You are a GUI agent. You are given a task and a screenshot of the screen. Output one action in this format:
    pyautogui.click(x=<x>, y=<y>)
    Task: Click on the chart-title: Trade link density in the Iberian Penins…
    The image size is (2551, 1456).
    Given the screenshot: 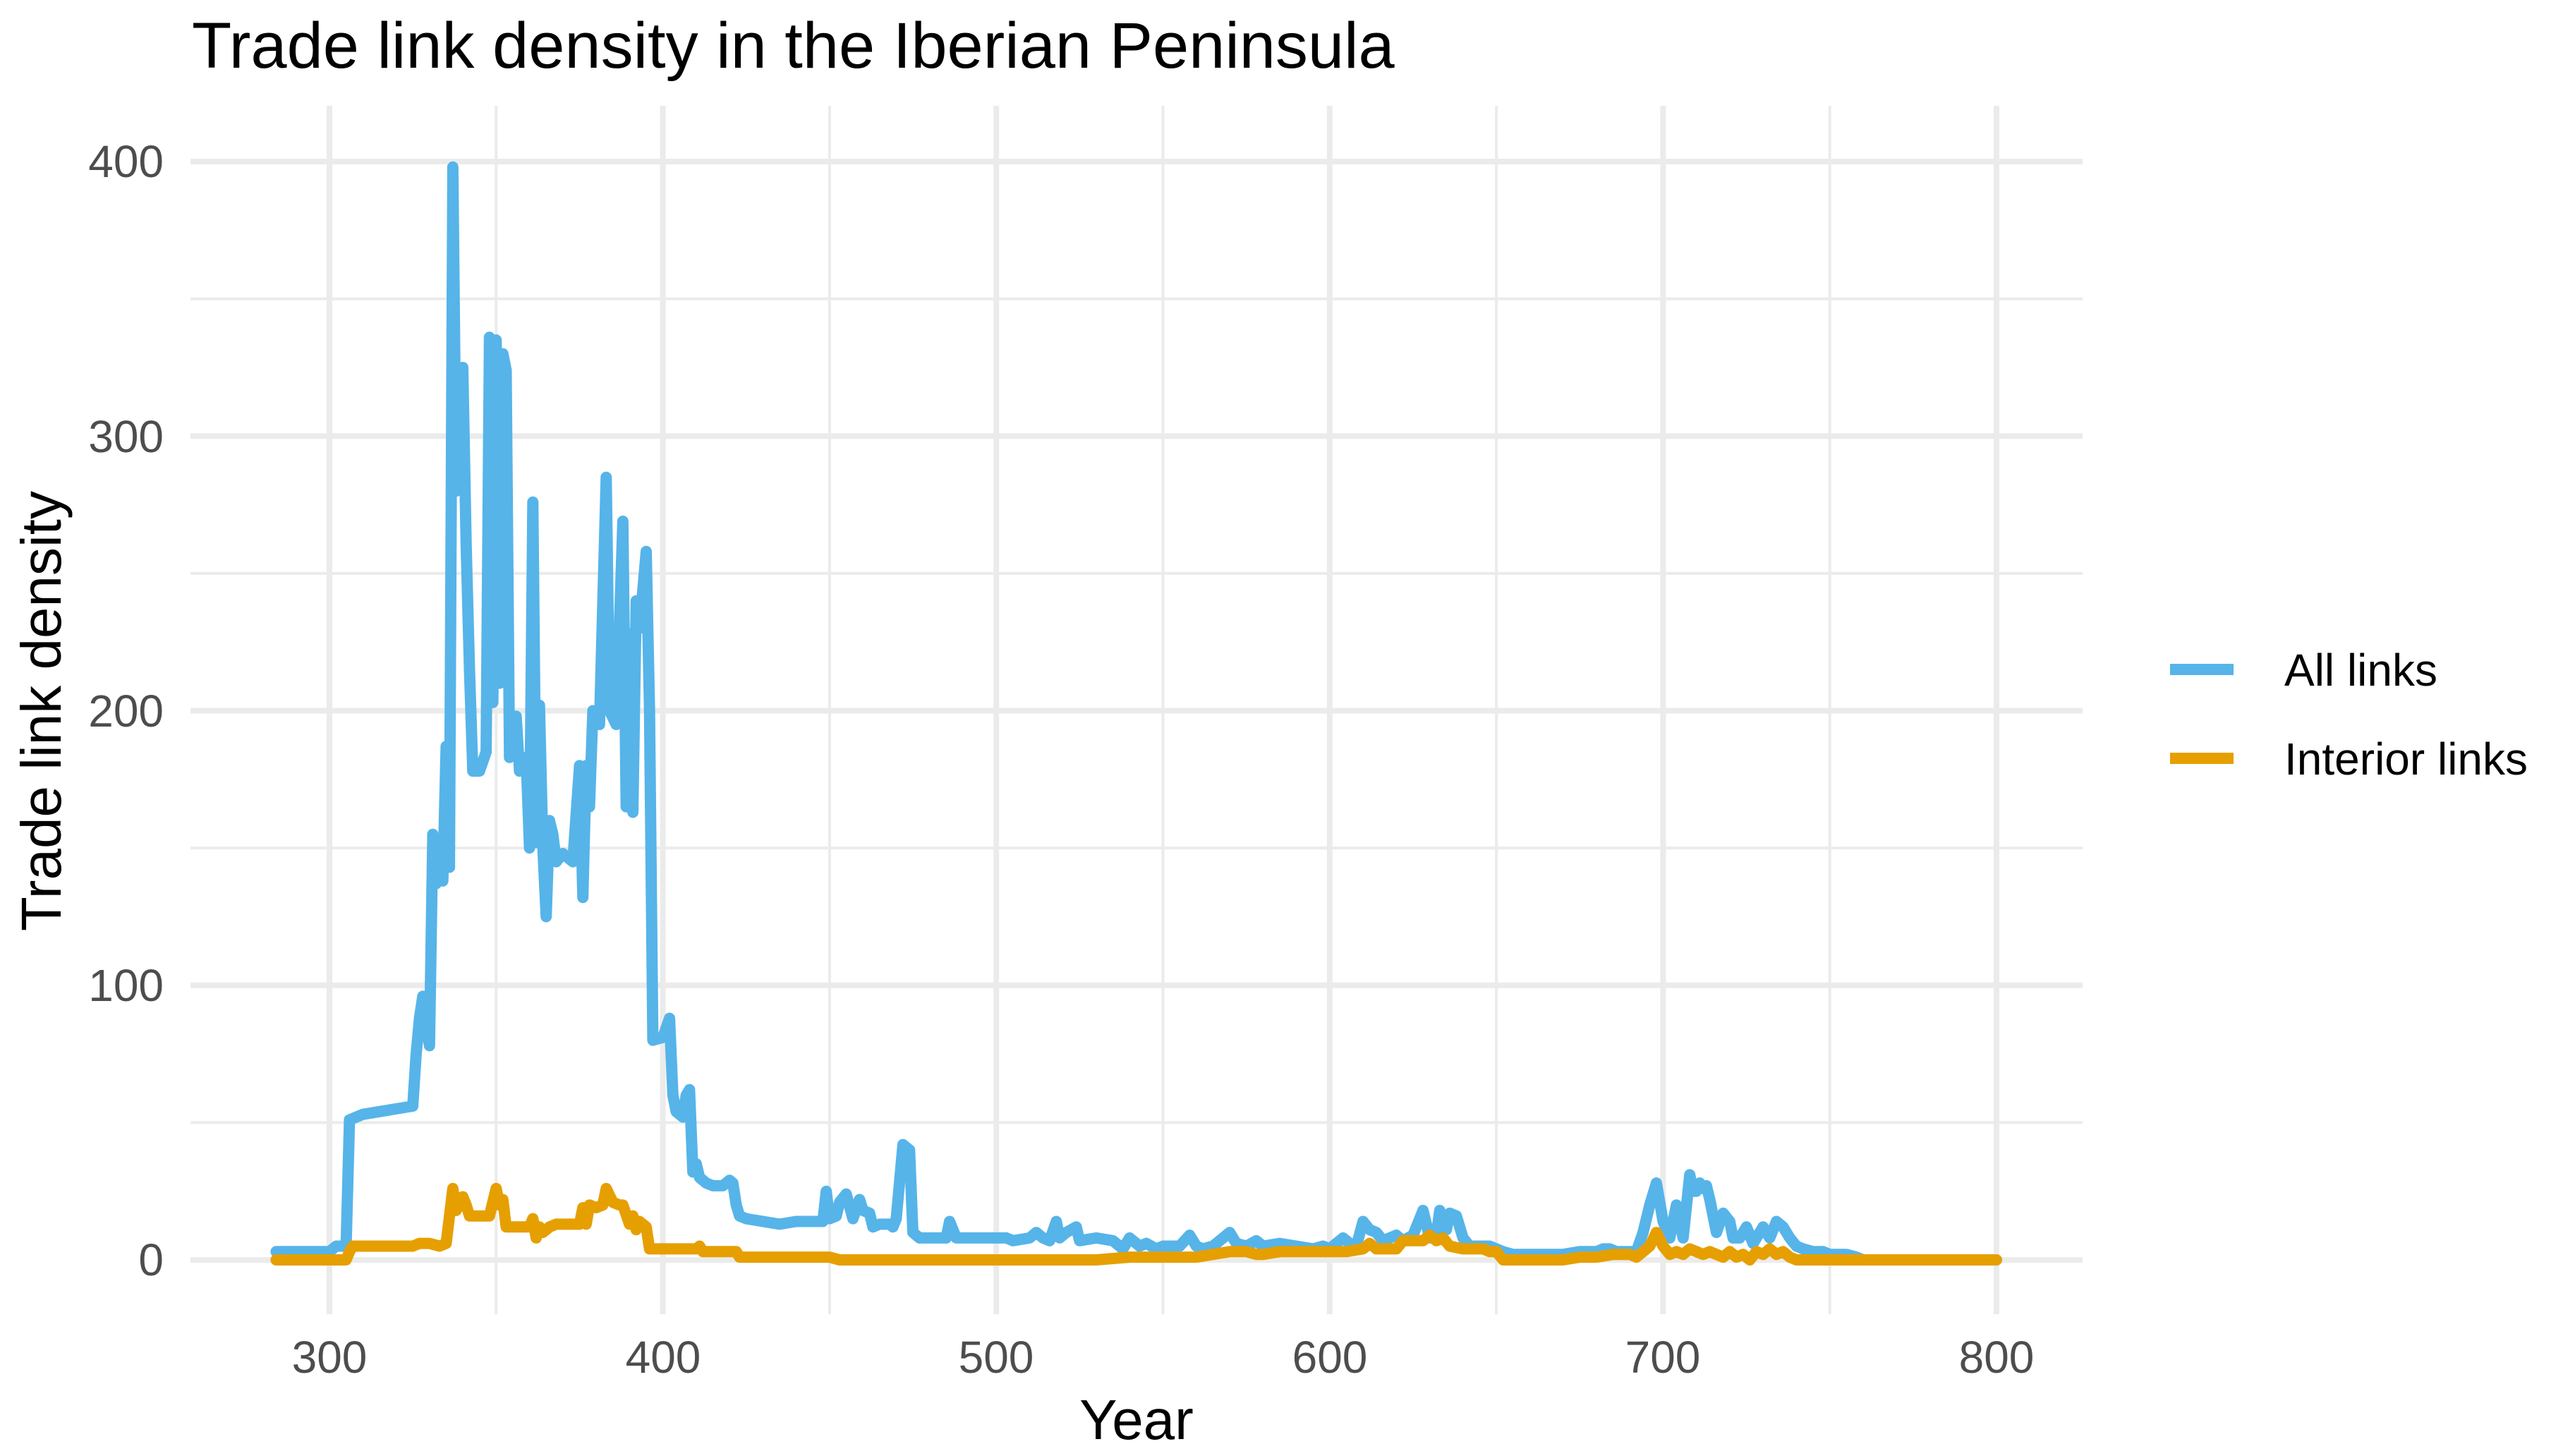 What is the action you would take?
    pyautogui.click(x=794, y=46)
    